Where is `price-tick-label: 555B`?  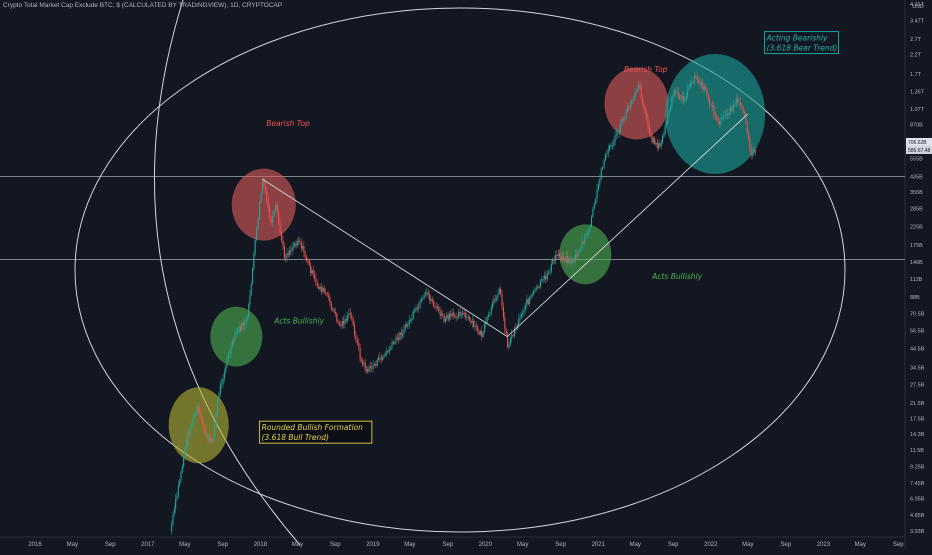
price-tick-label: 555B is located at coordinates (916, 159).